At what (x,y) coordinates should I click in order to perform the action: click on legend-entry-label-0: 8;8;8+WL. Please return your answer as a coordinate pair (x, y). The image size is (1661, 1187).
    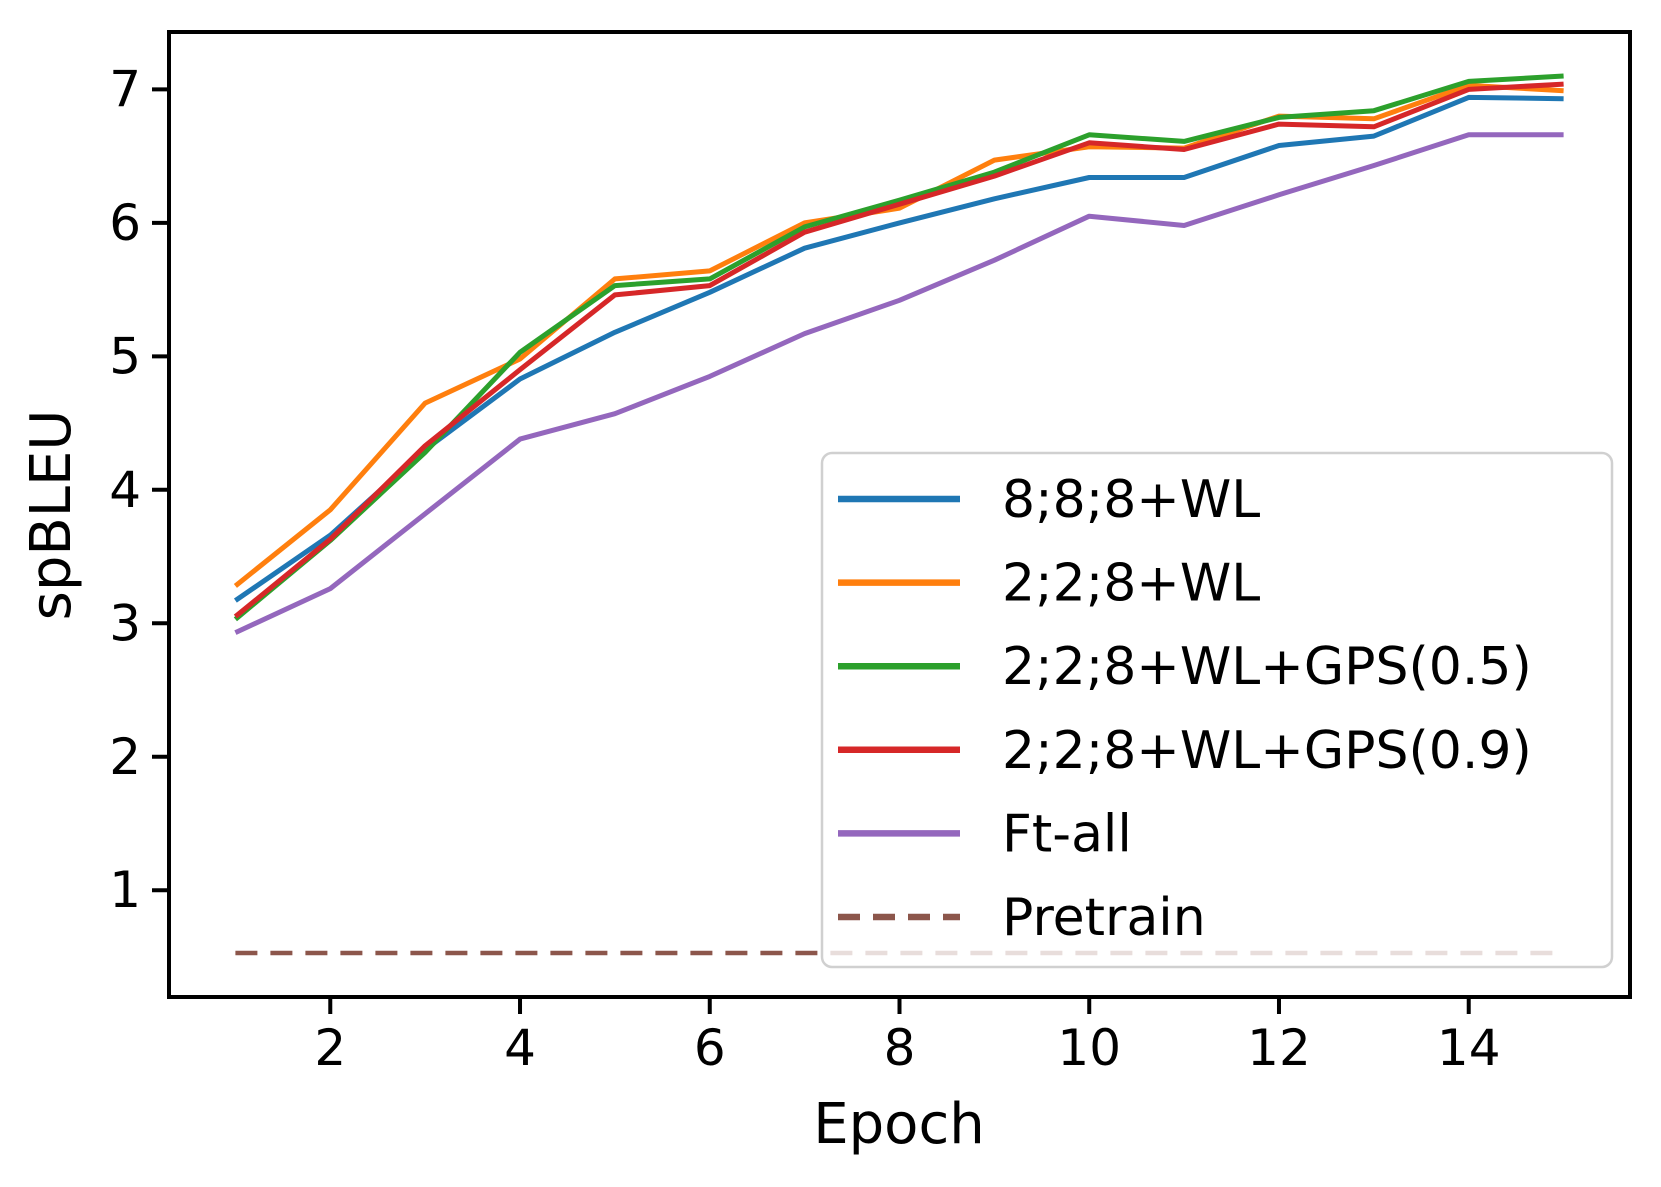
    Looking at the image, I should click on (1131, 500).